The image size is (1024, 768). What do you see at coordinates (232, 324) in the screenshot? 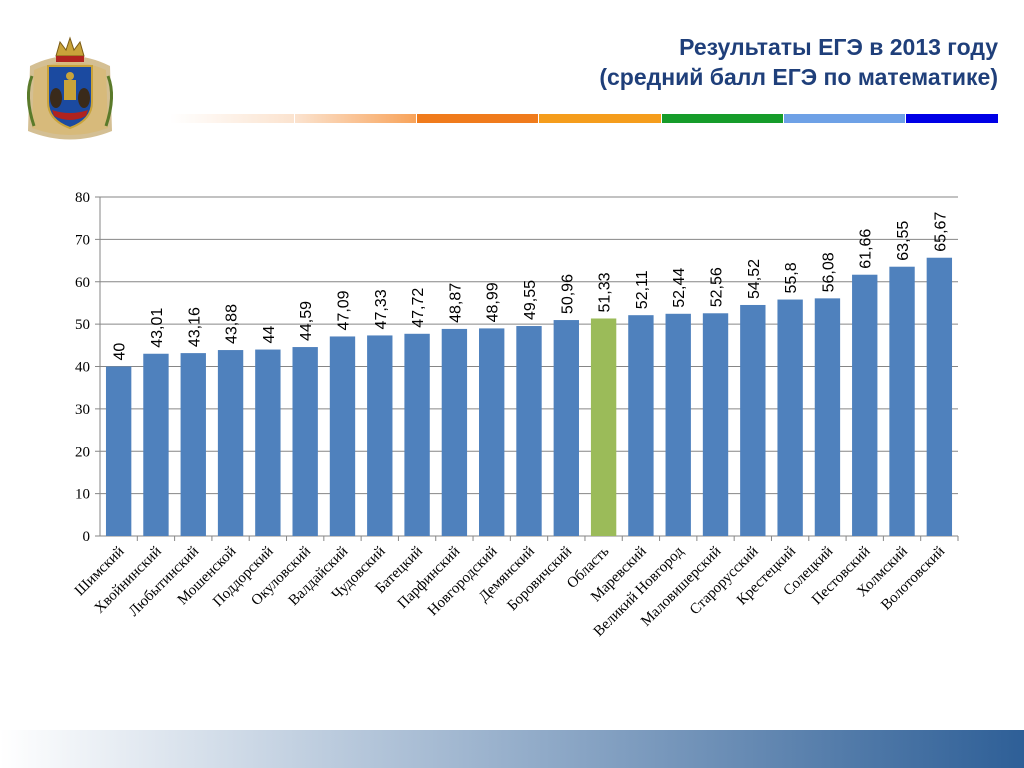
I see `data-label: 43,88` at bounding box center [232, 324].